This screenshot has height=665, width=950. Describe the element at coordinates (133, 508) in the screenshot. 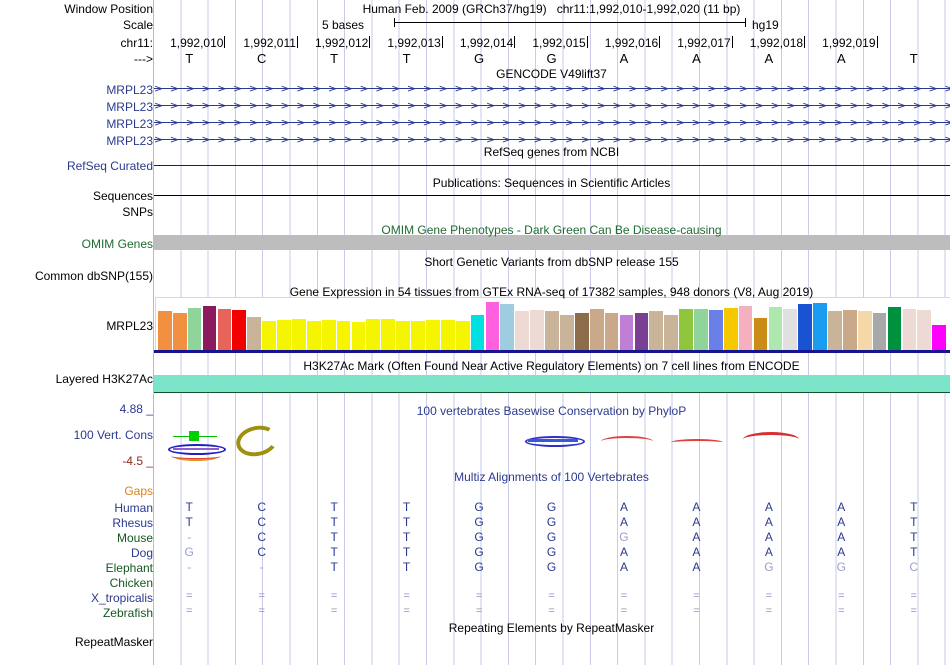

I see `species-label-human: Human` at that location.